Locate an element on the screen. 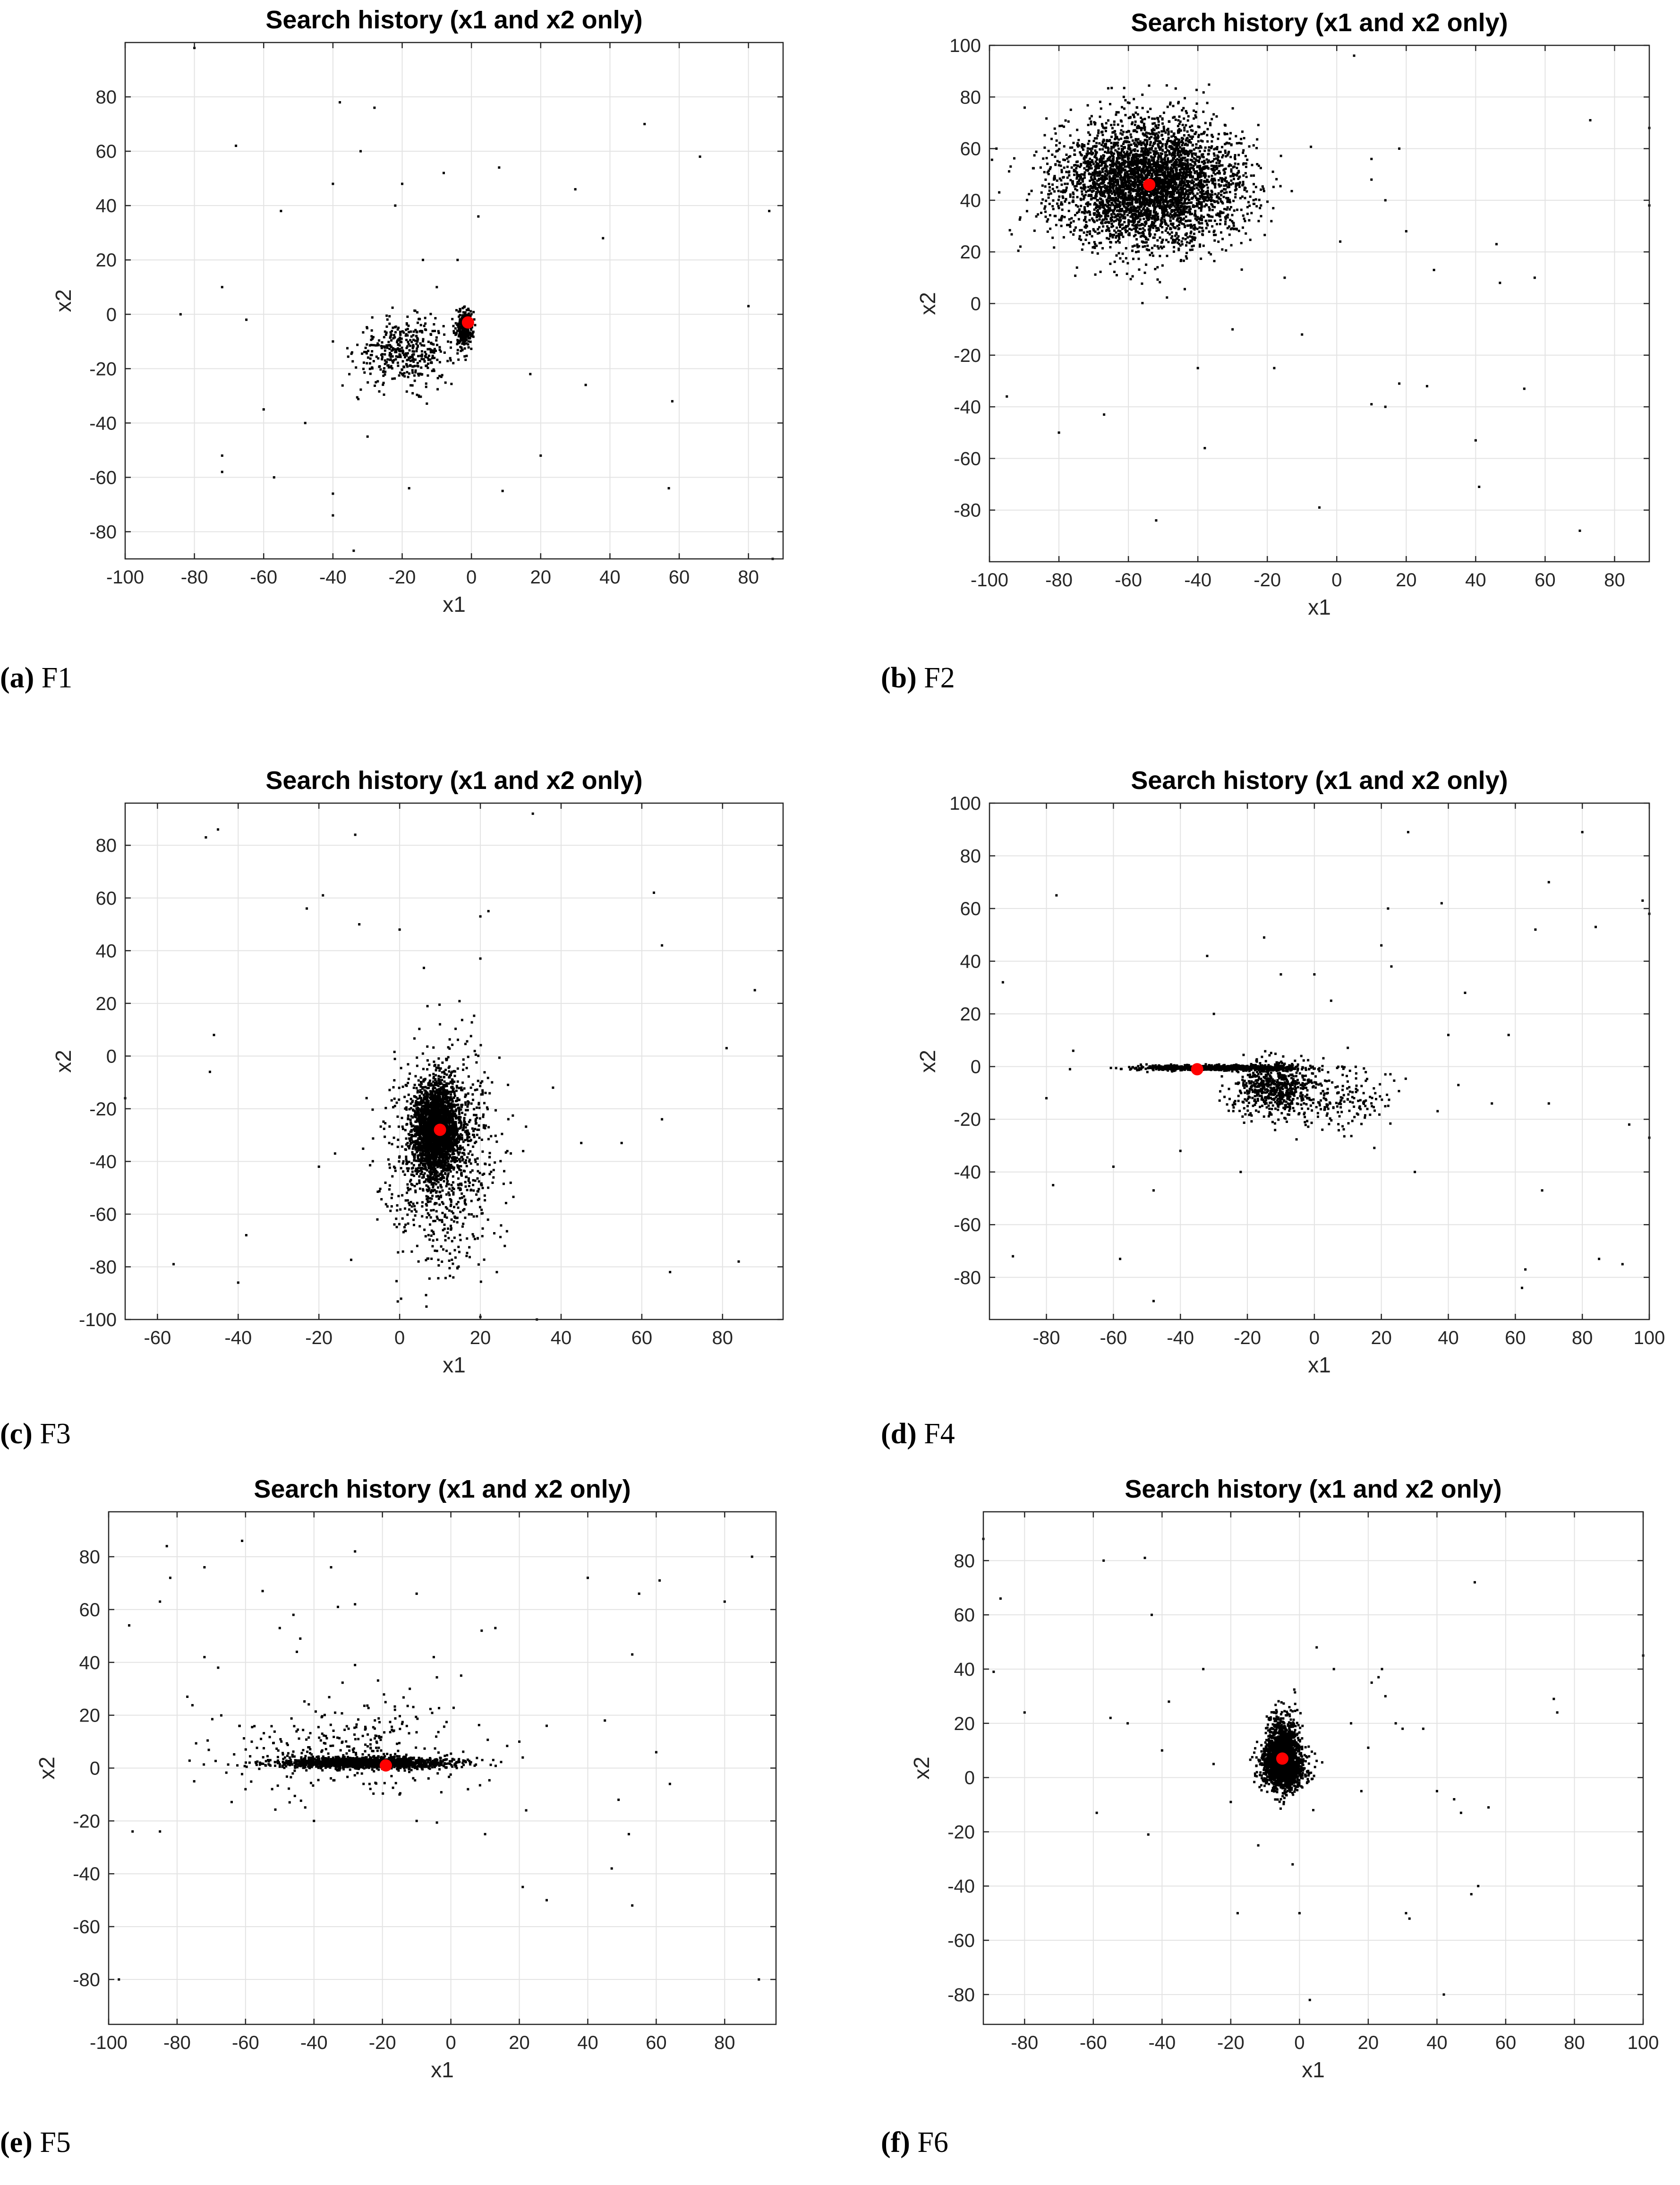  caption-text-a: F1 is located at coordinates (53, 678).